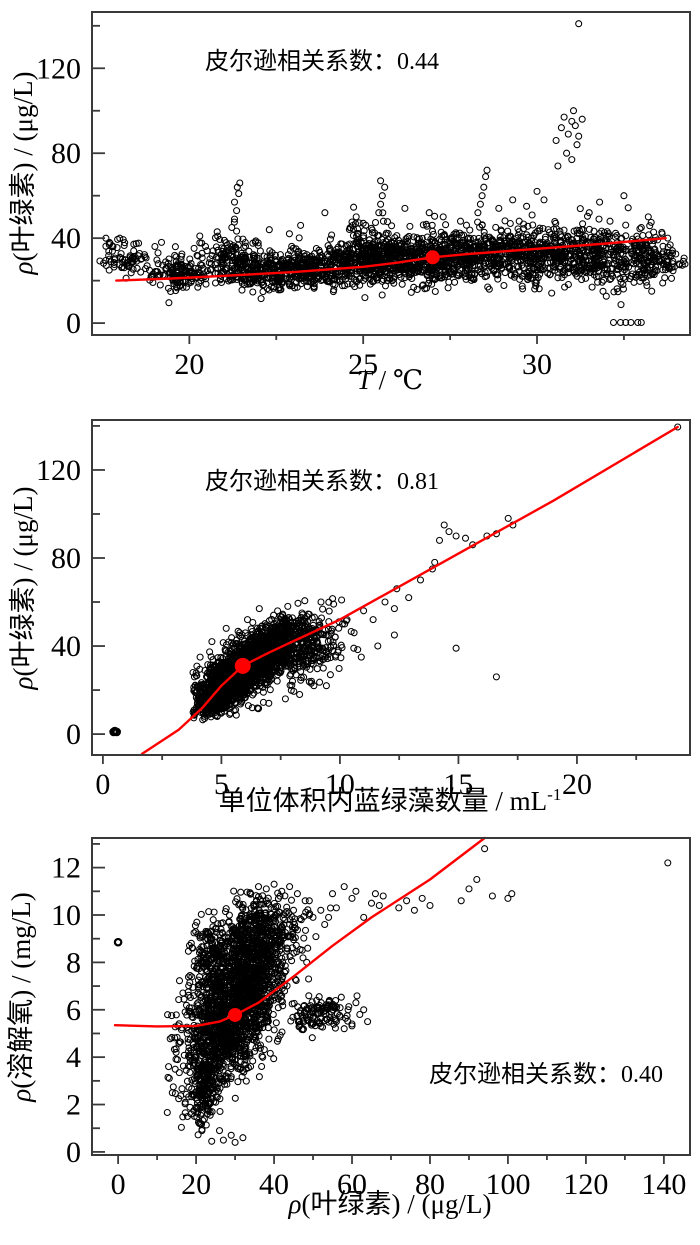 The image size is (700, 1245). What do you see at coordinates (23, 589) in the screenshot?
I see `y-axis-title-panel2: ρ(叶绿素) / (μg/L)` at bounding box center [23, 589].